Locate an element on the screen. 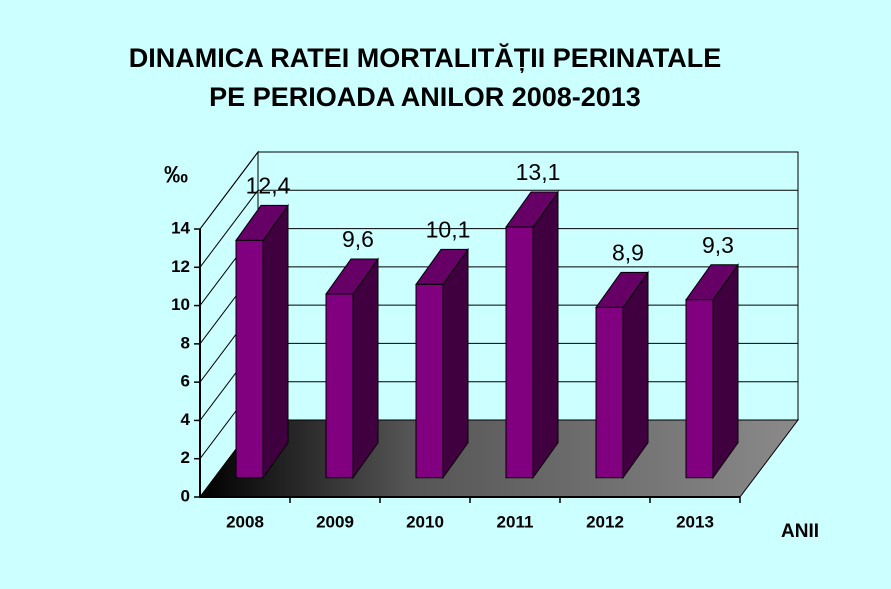 The height and width of the screenshot is (589, 891). value-label: 10,1 is located at coordinates (448, 229).